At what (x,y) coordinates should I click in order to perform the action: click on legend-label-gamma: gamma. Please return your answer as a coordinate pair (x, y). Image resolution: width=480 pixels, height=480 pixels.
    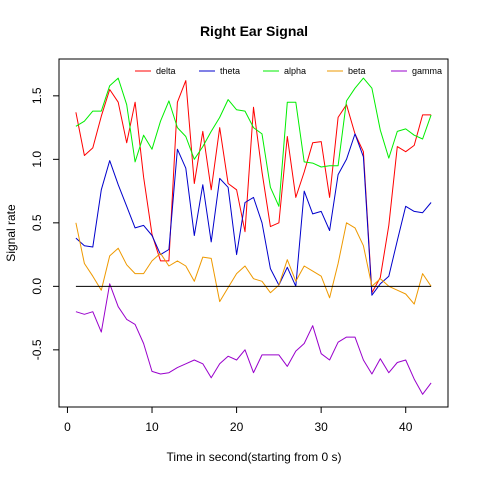
    Looking at the image, I should click on (427, 71).